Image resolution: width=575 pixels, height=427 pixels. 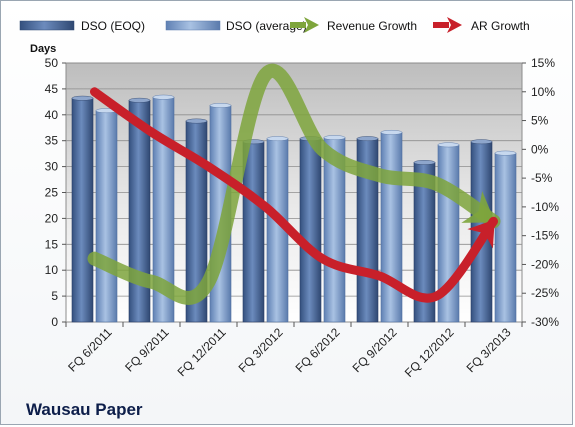 What do you see at coordinates (52, 141) in the screenshot?
I see `left-tick-label: 35` at bounding box center [52, 141].